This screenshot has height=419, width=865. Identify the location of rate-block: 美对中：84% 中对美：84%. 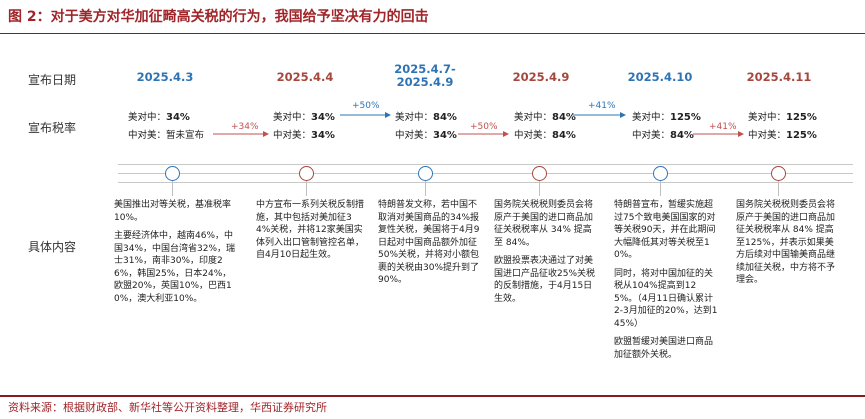
(545, 127).